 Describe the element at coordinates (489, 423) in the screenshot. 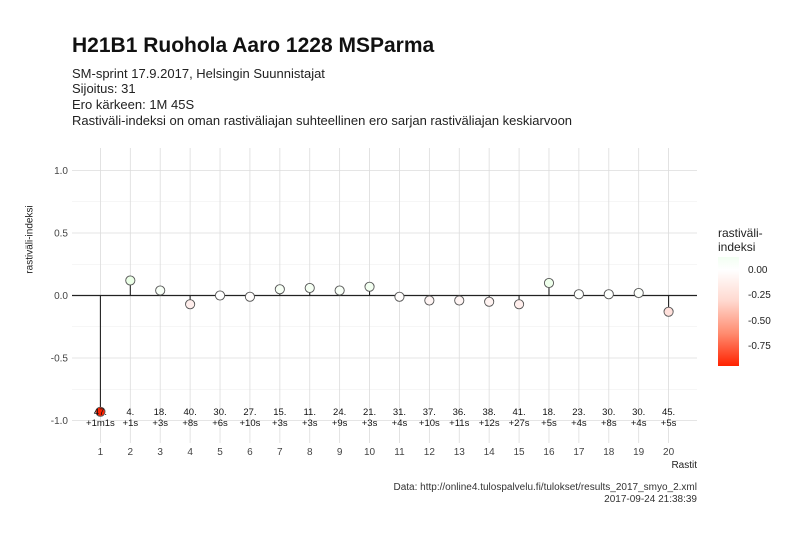

I see `annotation-diff: +12s` at that location.